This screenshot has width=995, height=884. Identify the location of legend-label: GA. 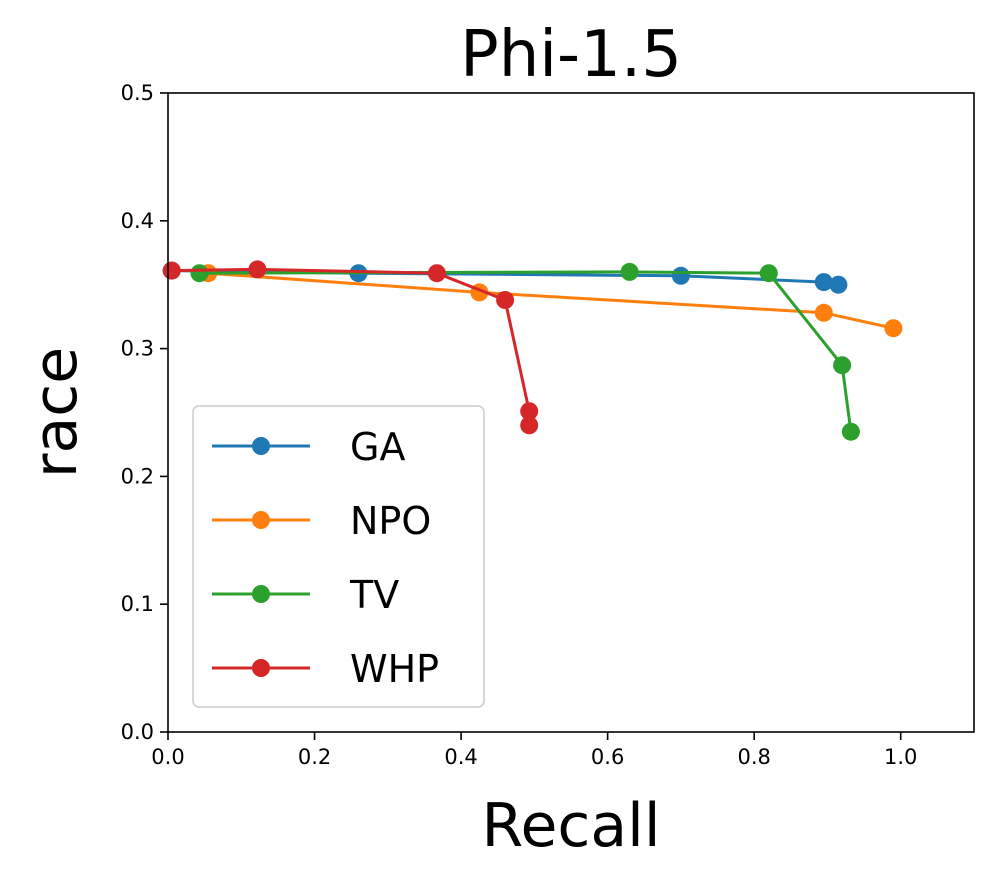
(377, 447).